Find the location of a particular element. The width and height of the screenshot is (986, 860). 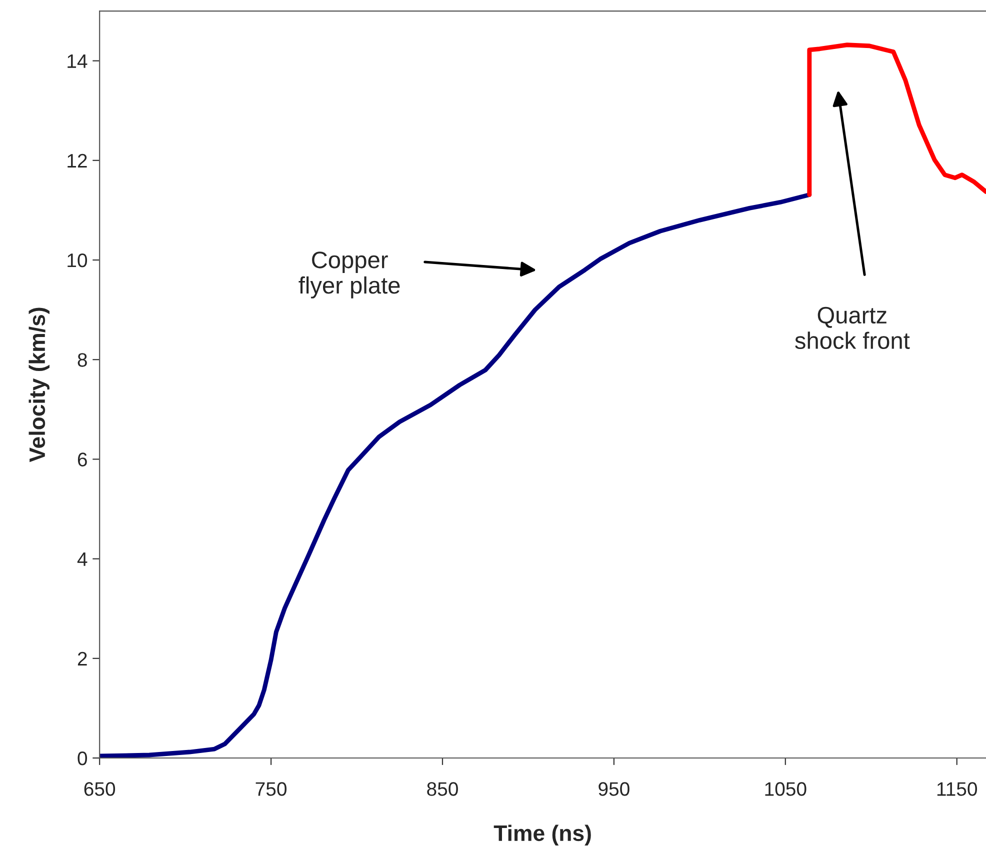

annotation: Copper flyer plate is located at coordinates (349, 275).